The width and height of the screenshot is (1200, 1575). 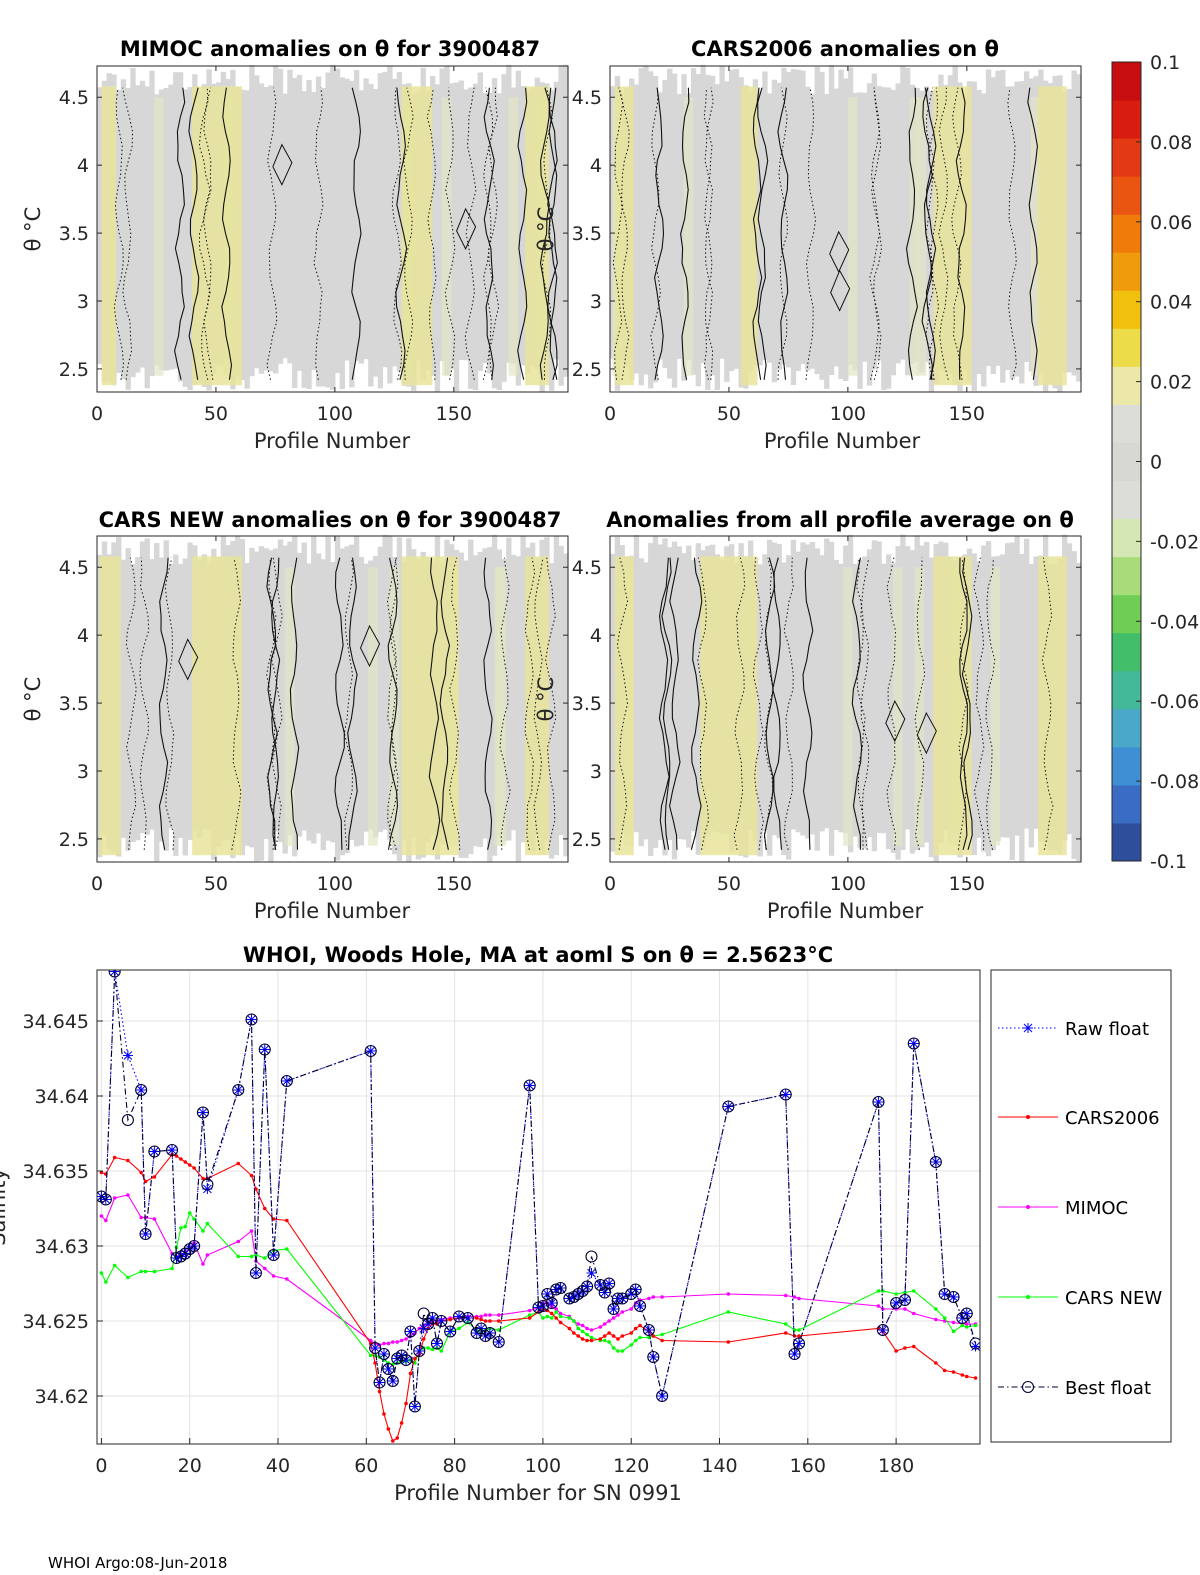 What do you see at coordinates (1171, 223) in the screenshot?
I see `colorbar-tick-label: 0.06` at bounding box center [1171, 223].